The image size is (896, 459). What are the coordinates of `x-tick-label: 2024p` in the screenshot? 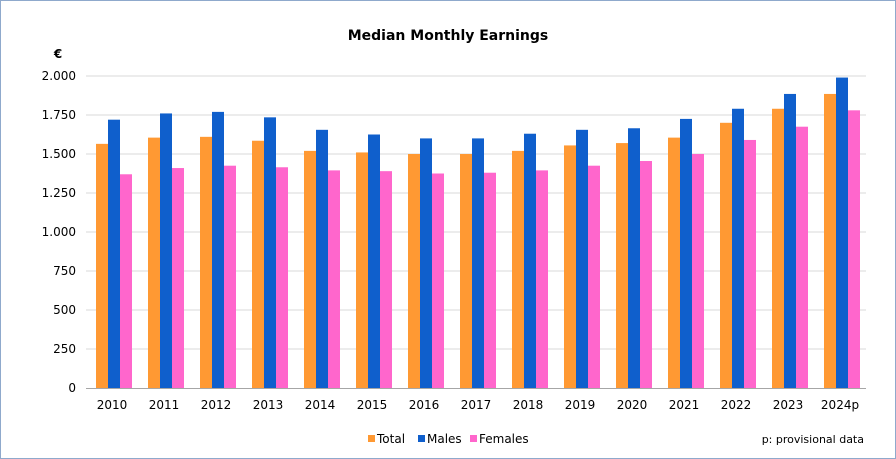 It's located at (840, 405).